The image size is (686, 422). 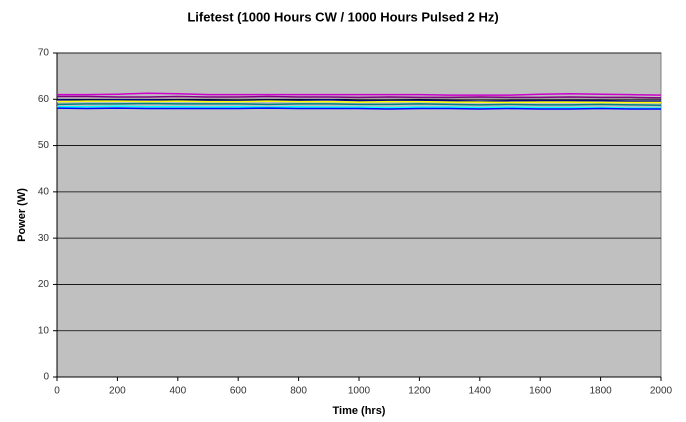 I want to click on y-tick-label: 40, so click(x=44, y=191).